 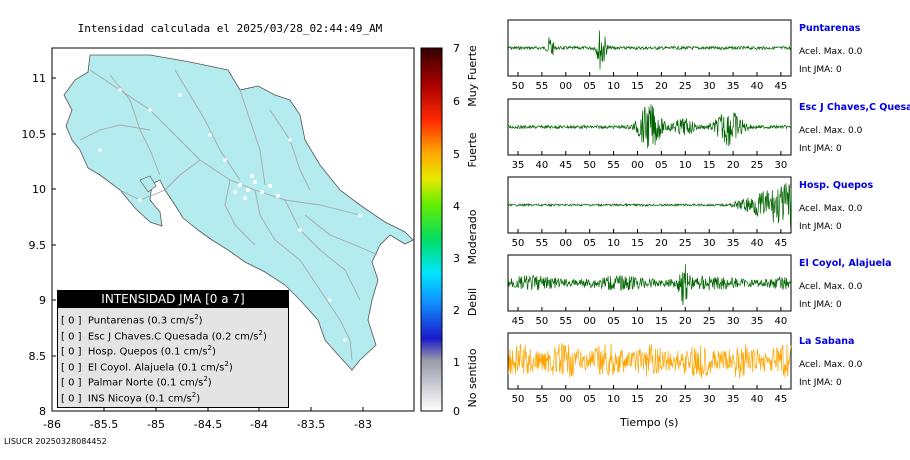 I want to click on colorbar-tick: 6, so click(x=456, y=101).